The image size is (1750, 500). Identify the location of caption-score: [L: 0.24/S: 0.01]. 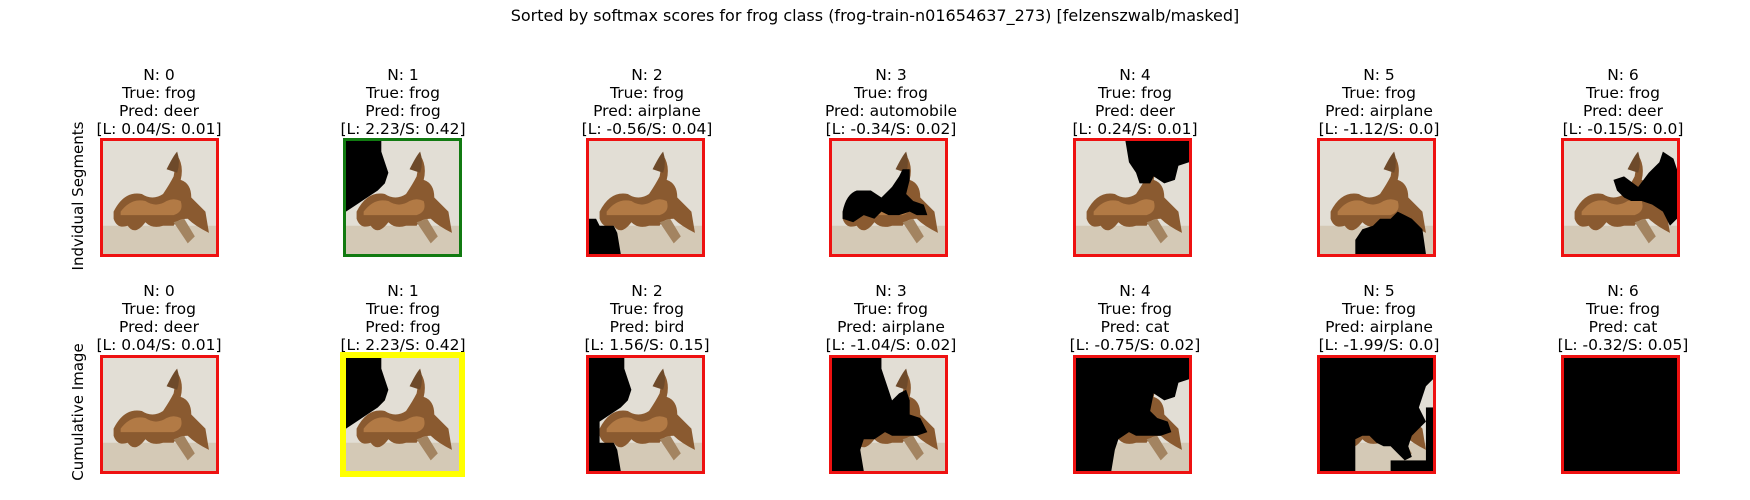
(1135, 129).